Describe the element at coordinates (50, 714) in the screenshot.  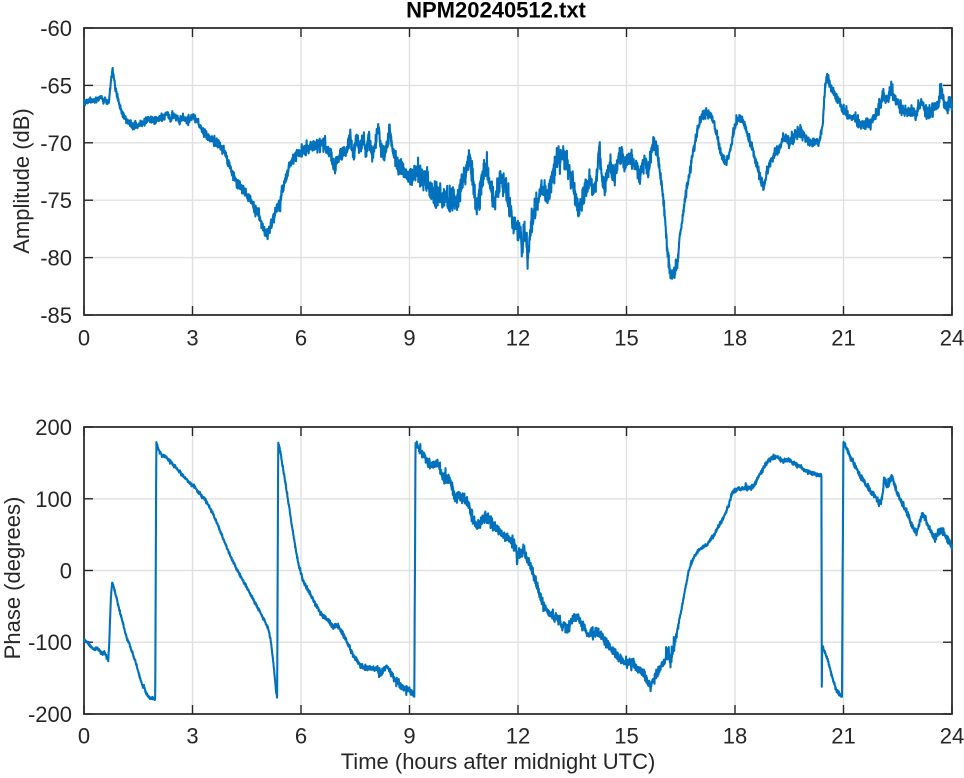
I see `svg-text: -200` at that location.